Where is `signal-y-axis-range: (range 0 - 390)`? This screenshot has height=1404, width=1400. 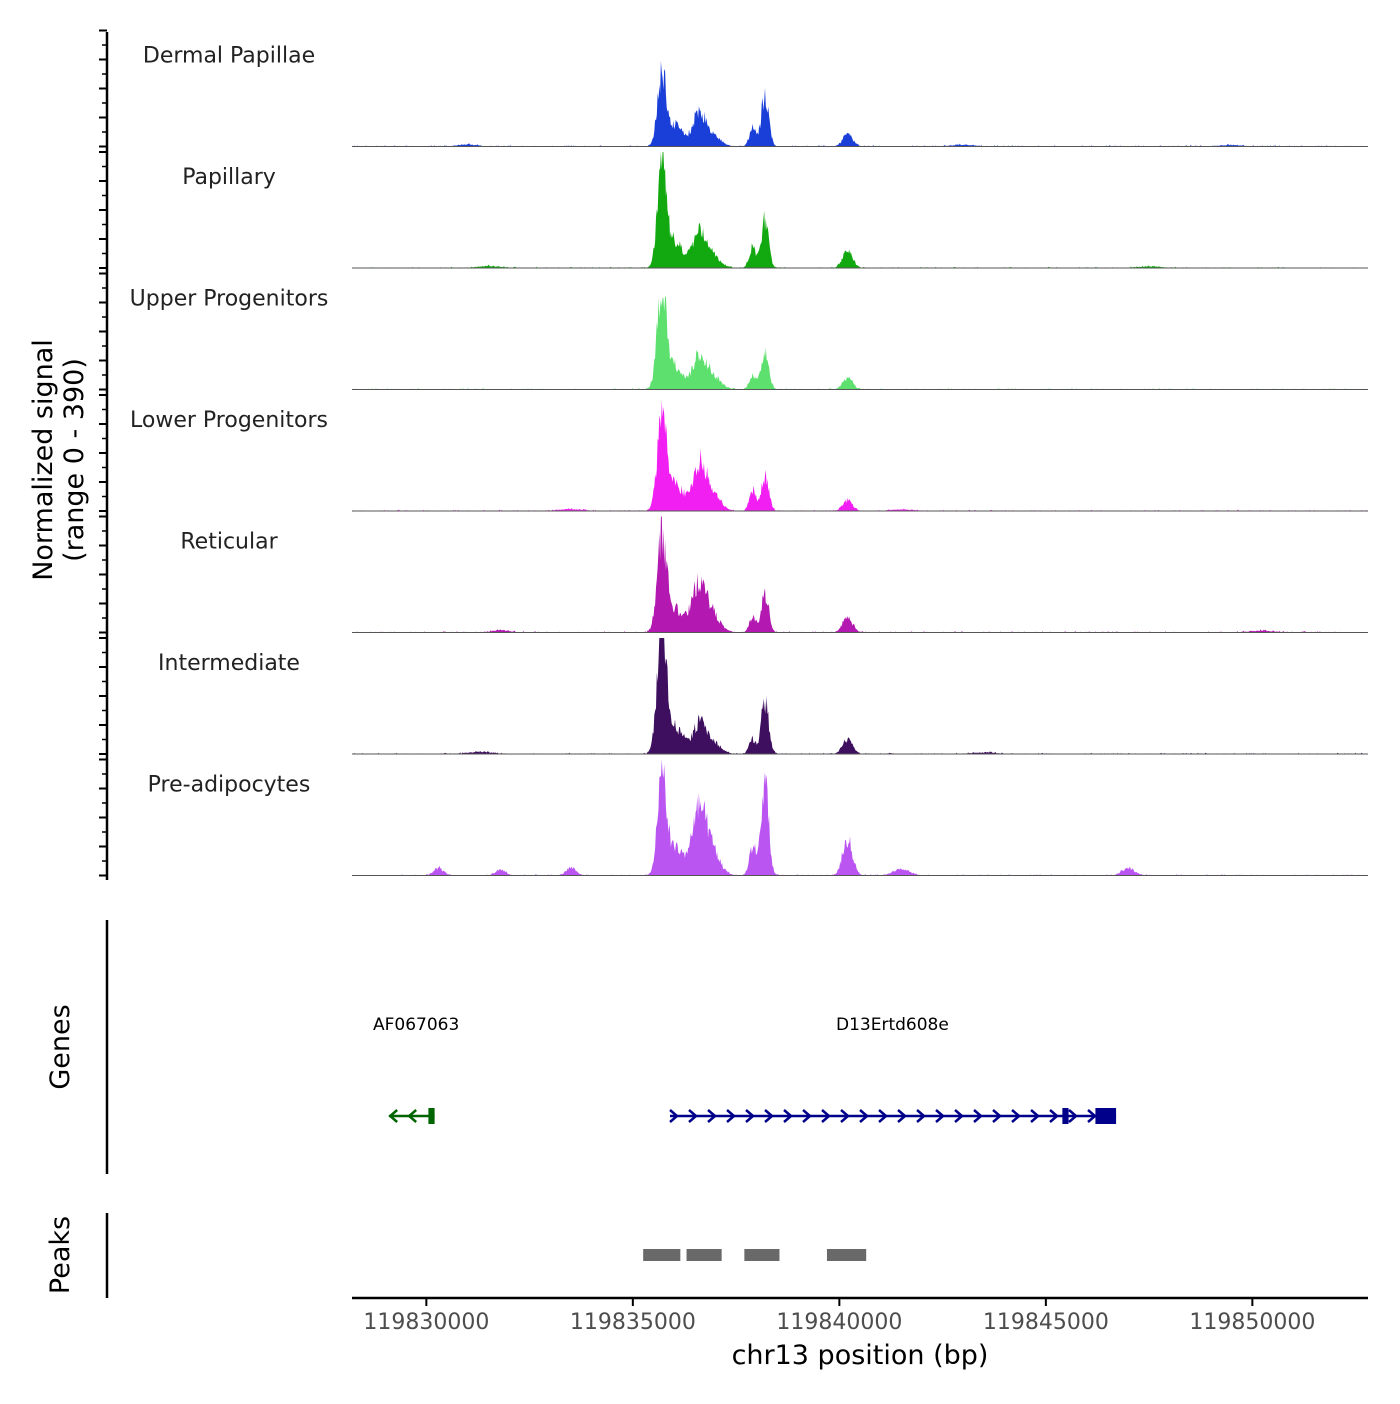 signal-y-axis-range: (range 0 - 390) is located at coordinates (74, 460).